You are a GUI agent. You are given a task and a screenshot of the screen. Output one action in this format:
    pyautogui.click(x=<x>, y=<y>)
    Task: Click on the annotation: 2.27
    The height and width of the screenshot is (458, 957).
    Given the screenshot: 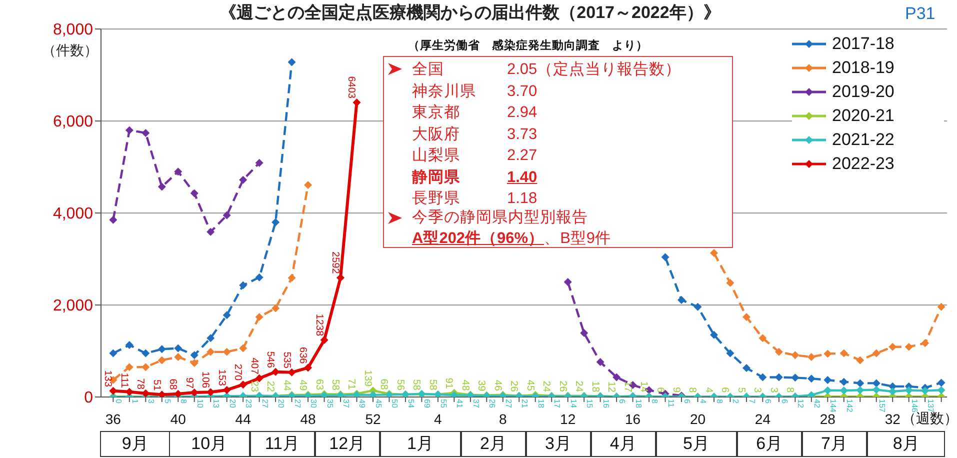 What is the action you would take?
    pyautogui.click(x=522, y=155)
    